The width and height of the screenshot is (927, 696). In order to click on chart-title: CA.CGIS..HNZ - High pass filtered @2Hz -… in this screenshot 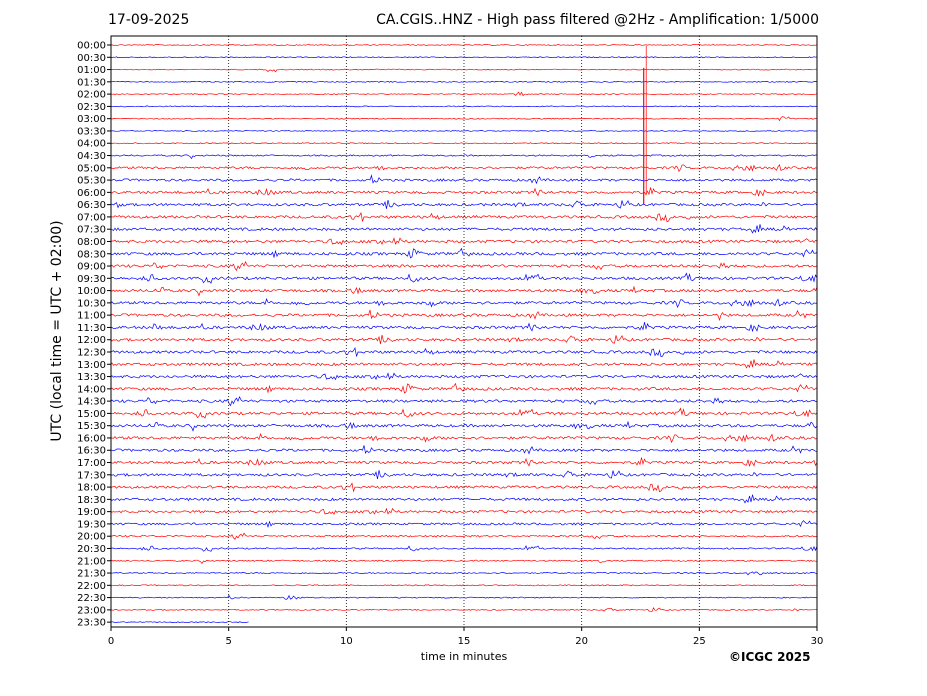, I will do `click(597, 20)`.